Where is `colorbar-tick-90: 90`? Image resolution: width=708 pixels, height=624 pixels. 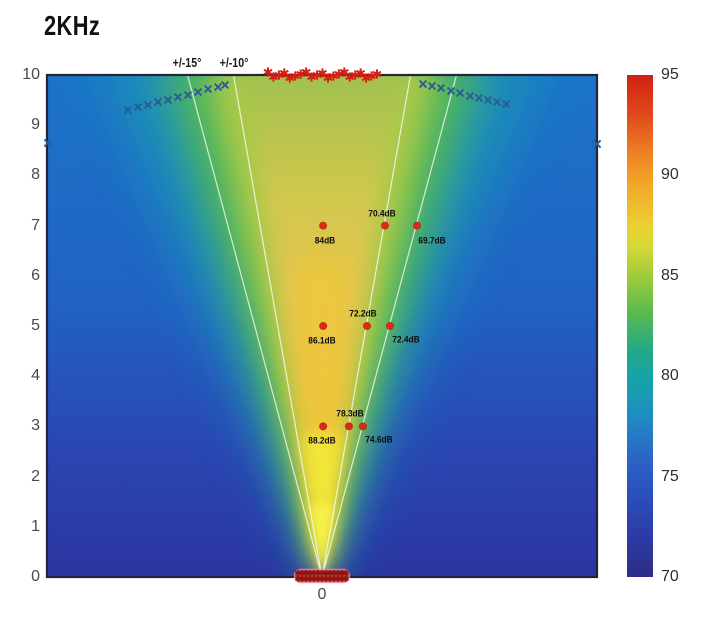
colorbar-tick-90: 90 is located at coordinates (670, 175).